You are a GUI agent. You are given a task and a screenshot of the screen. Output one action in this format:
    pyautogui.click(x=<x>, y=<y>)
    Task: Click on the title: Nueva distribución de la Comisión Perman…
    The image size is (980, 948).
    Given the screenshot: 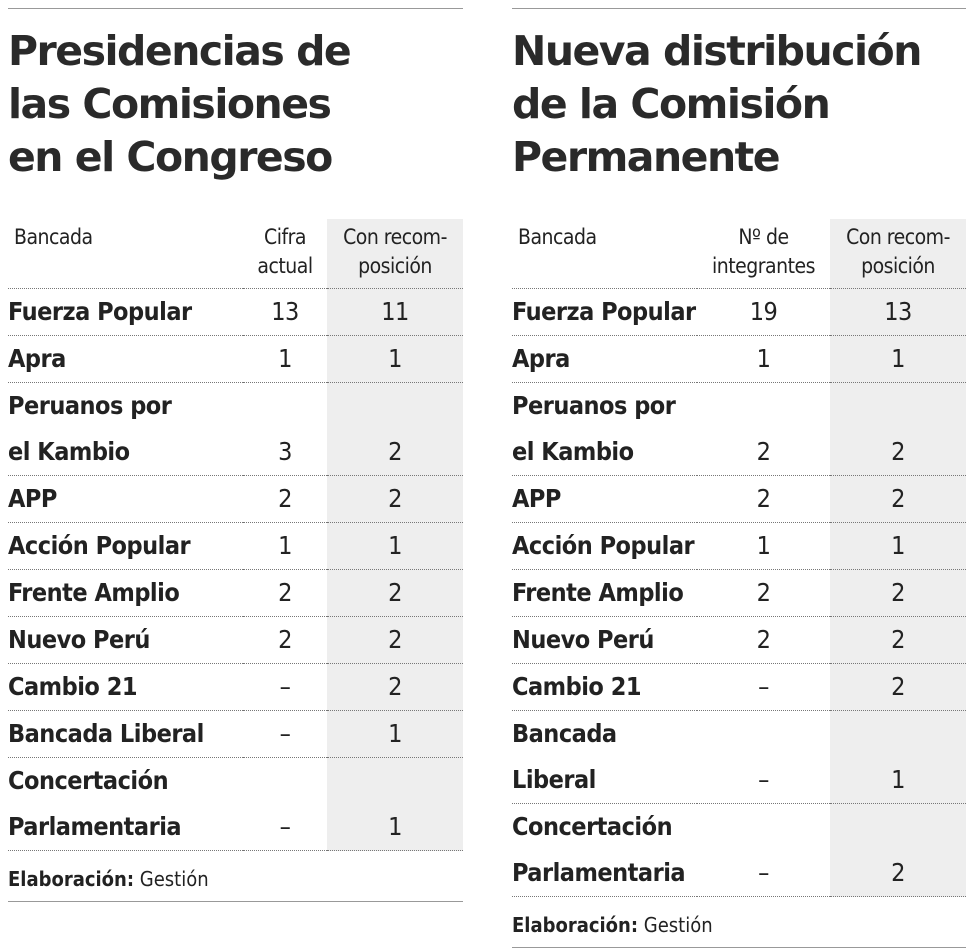 What is the action you would take?
    pyautogui.click(x=717, y=104)
    